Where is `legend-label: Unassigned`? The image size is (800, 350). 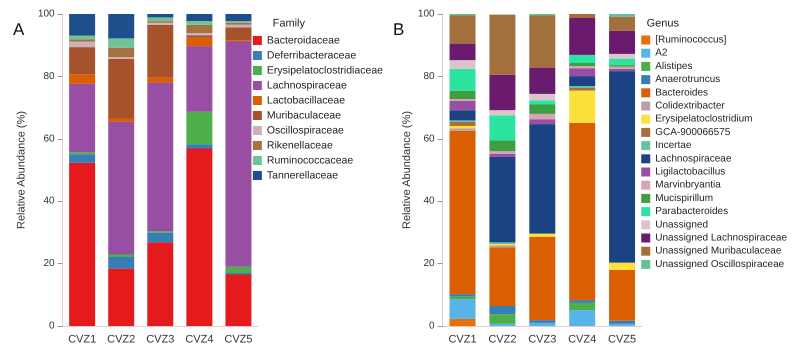
legend-label: Unassigned is located at coordinates (681, 224).